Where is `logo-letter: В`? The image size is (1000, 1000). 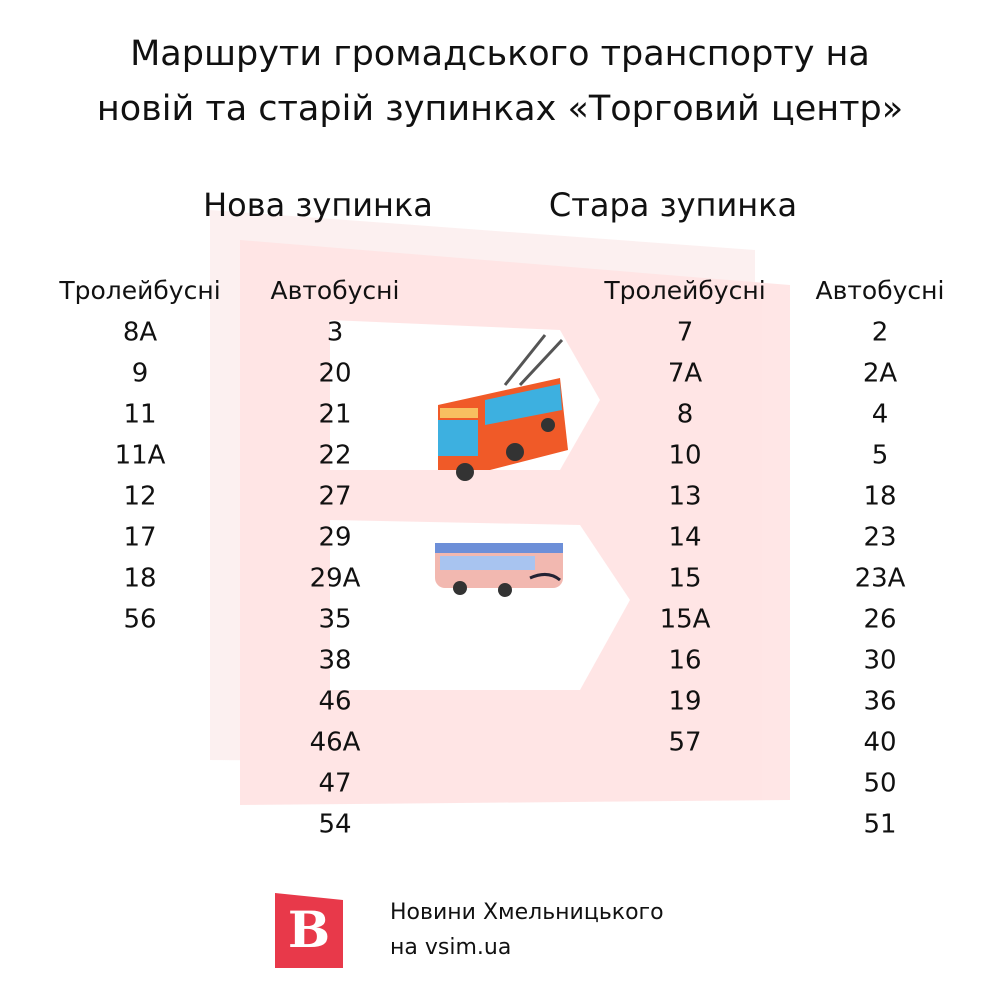 logo-letter: В is located at coordinates (309, 929).